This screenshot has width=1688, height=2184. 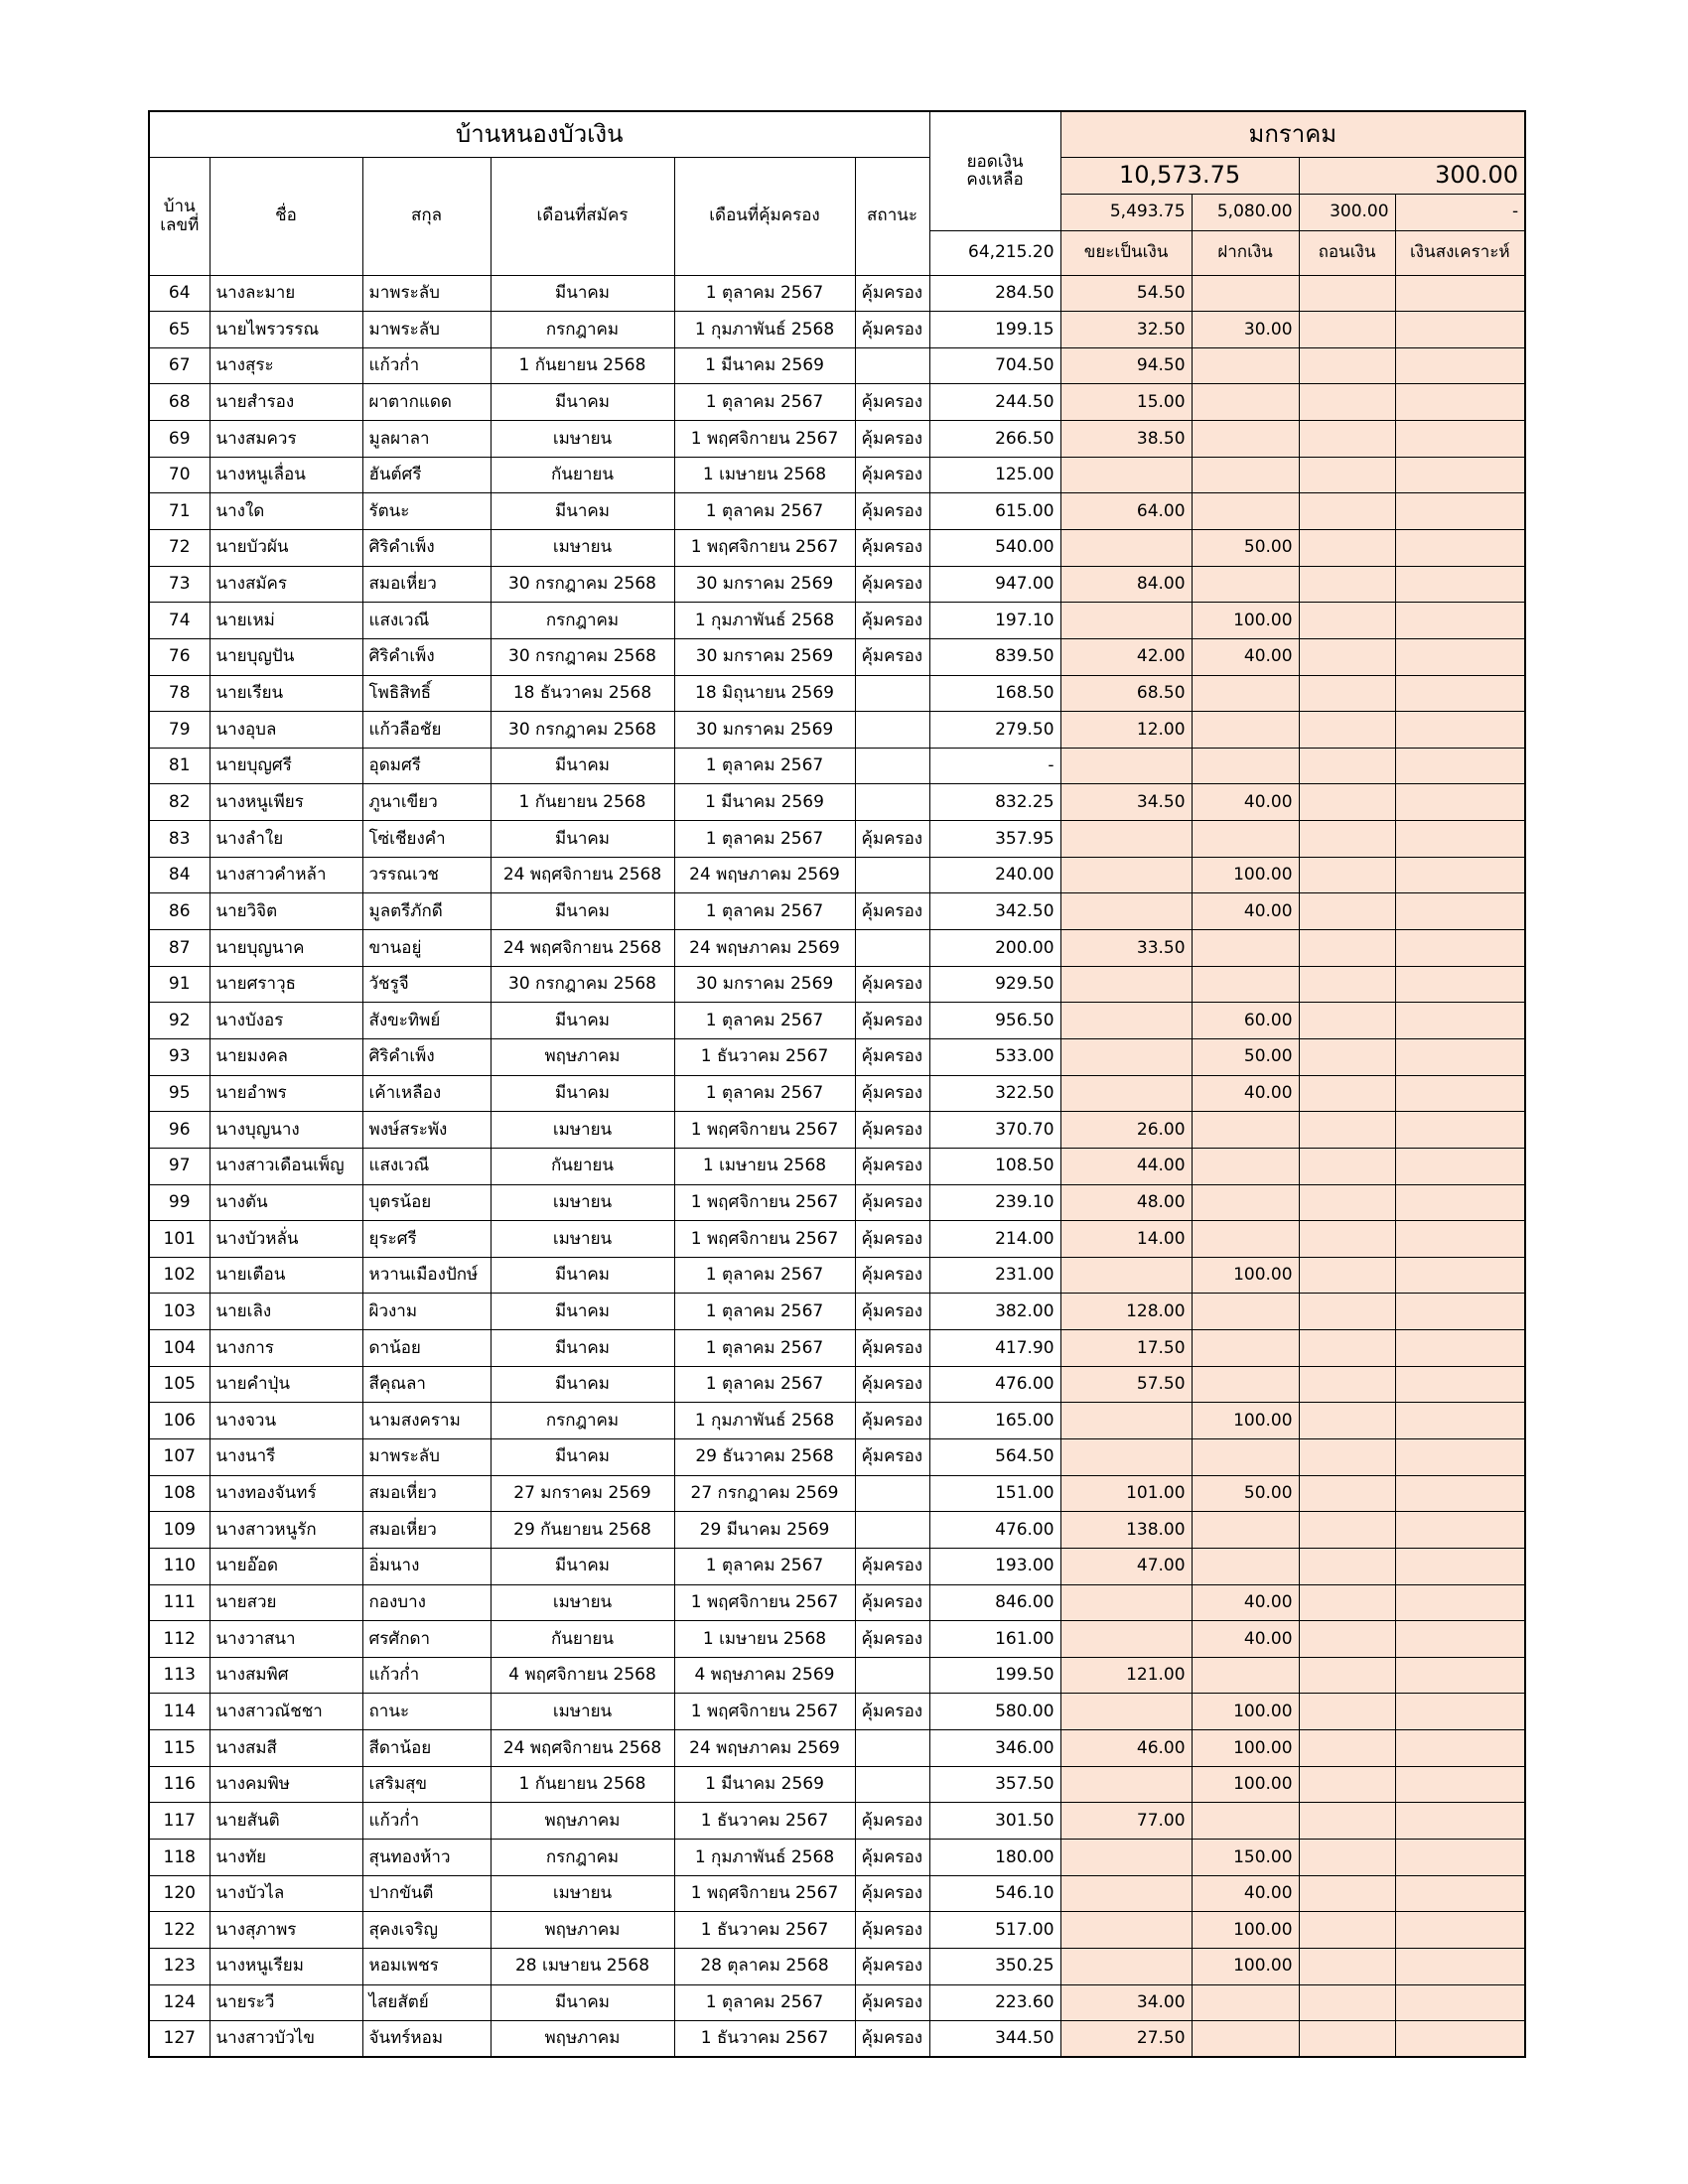 What do you see at coordinates (426, 1312) in the screenshot?
I see `surname: ผิวงาม` at bounding box center [426, 1312].